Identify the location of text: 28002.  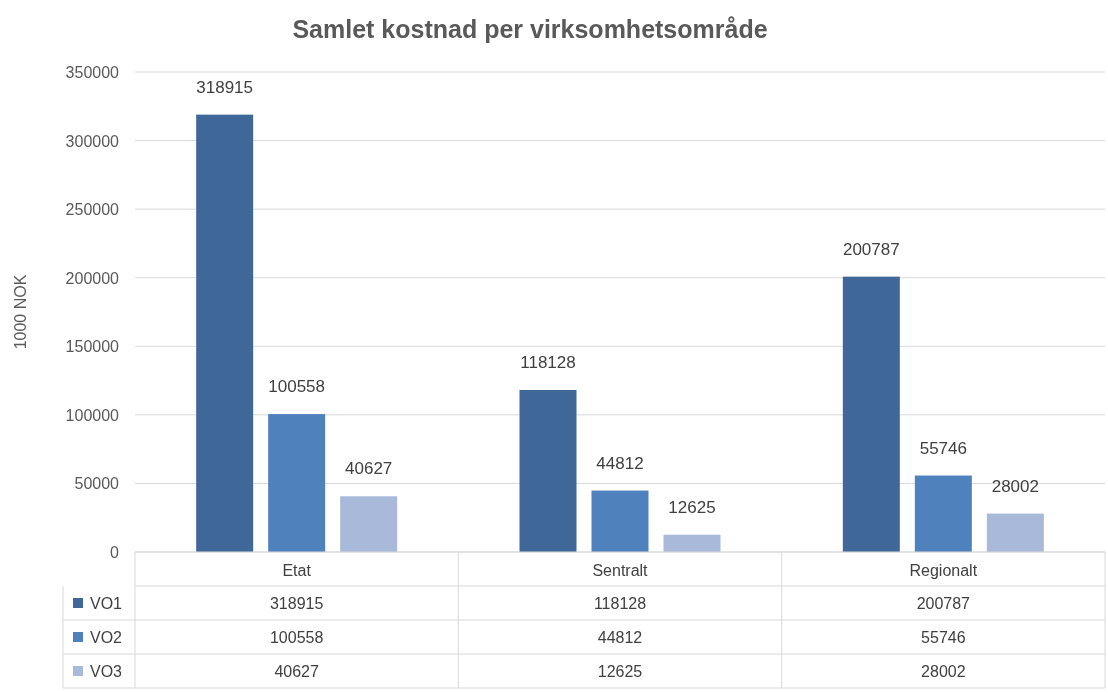
(943, 671).